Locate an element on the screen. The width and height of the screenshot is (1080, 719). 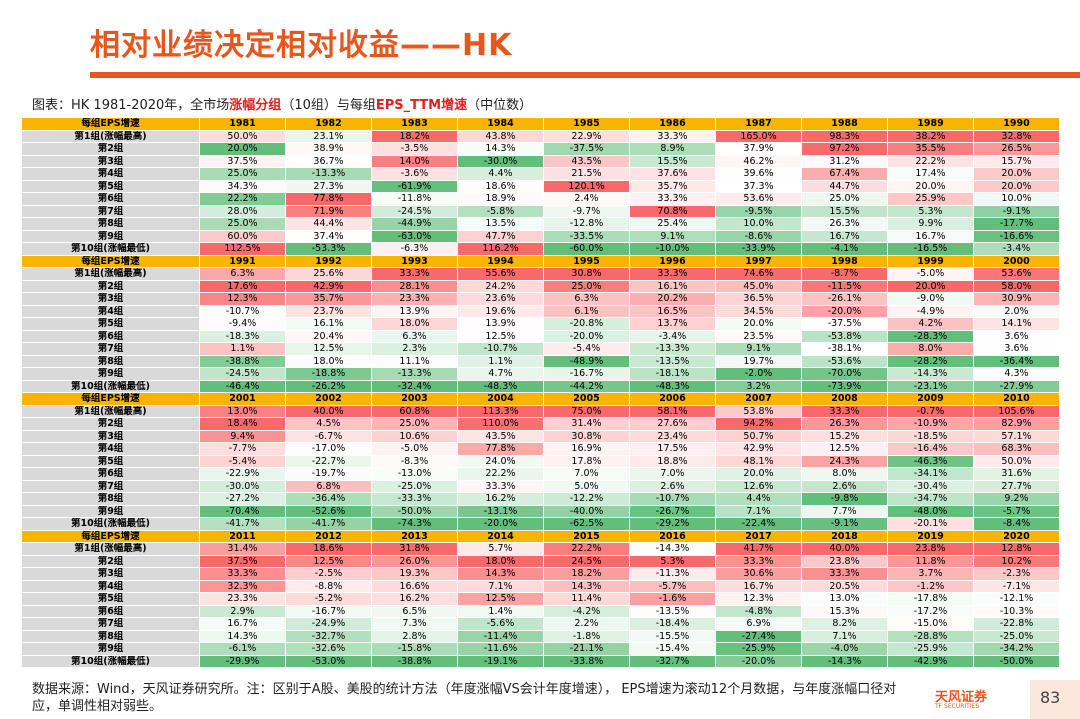
year-header: 2010 is located at coordinates (1017, 399).